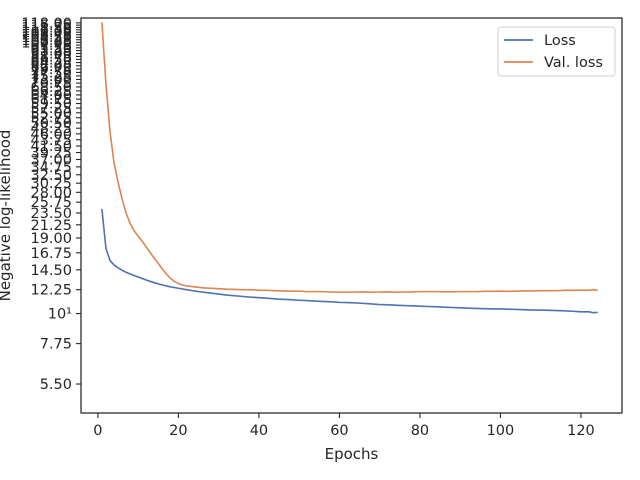 The image size is (640, 480). Describe the element at coordinates (51, 73) in the screenshot. I see `y-tick-label: 77.50` at that location.